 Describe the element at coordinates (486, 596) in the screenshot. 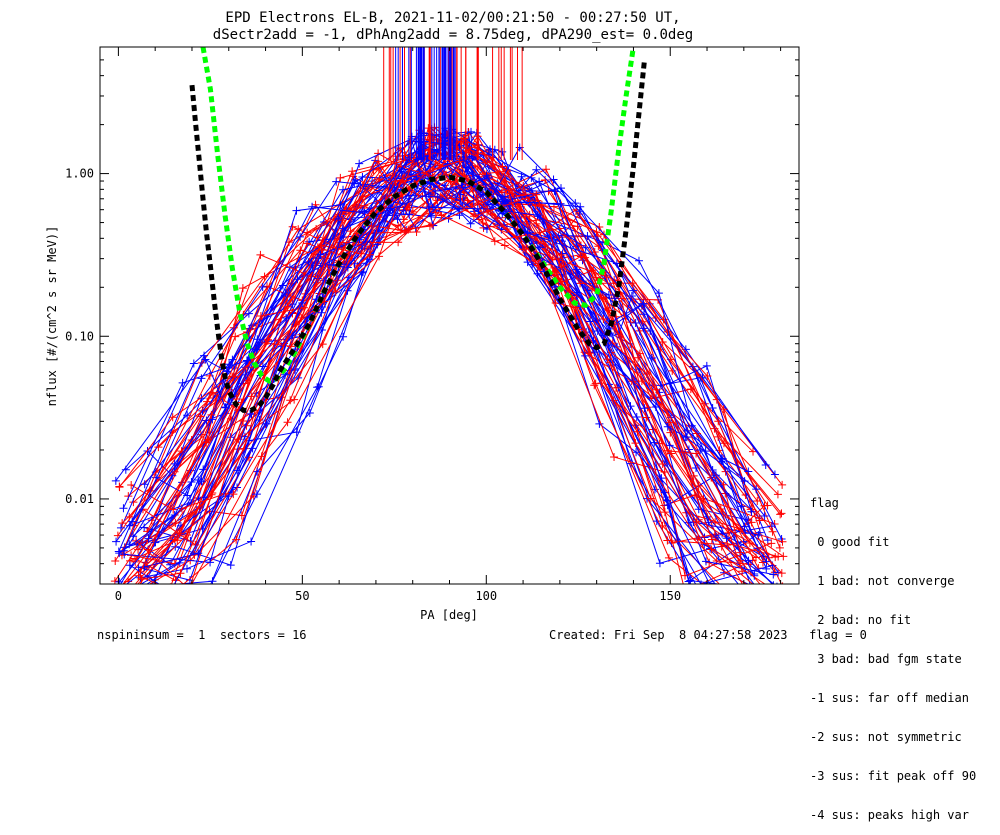

I see `x-tick-label: 100` at that location.